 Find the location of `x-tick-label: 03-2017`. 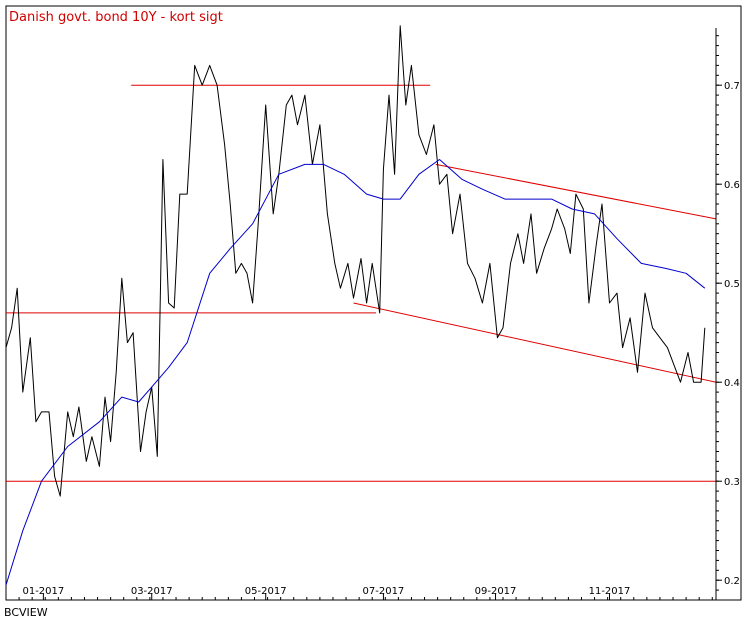

x-tick-label: 03-2017 is located at coordinates (152, 591).